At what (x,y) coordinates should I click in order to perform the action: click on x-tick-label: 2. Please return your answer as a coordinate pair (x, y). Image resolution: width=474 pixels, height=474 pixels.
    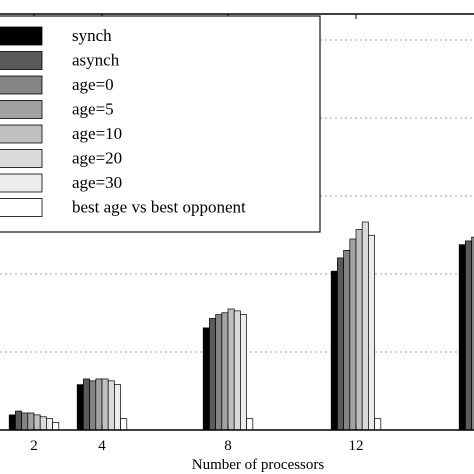
    Looking at the image, I should click on (34, 446).